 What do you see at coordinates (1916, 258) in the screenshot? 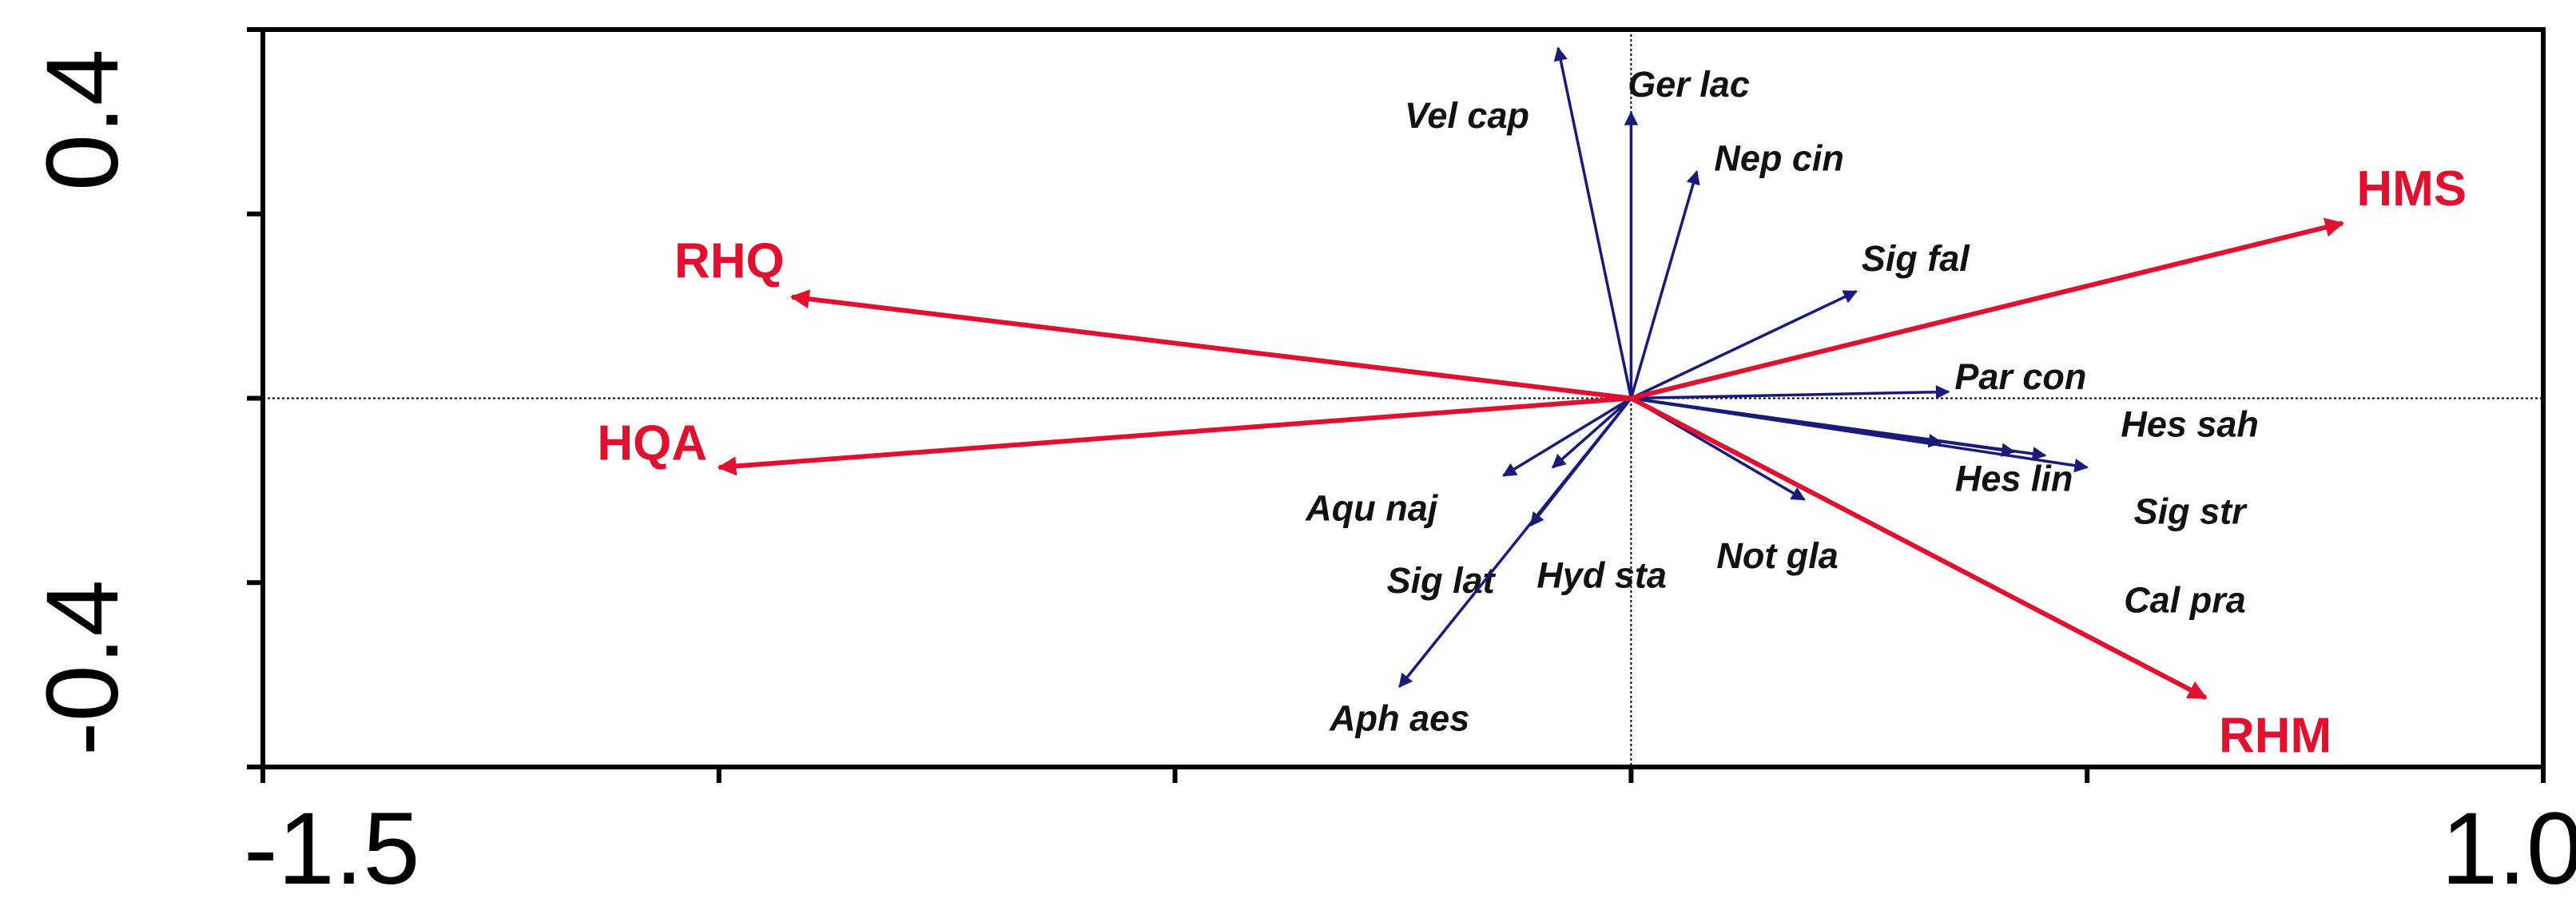
I see `species-label: Sig fal` at bounding box center [1916, 258].